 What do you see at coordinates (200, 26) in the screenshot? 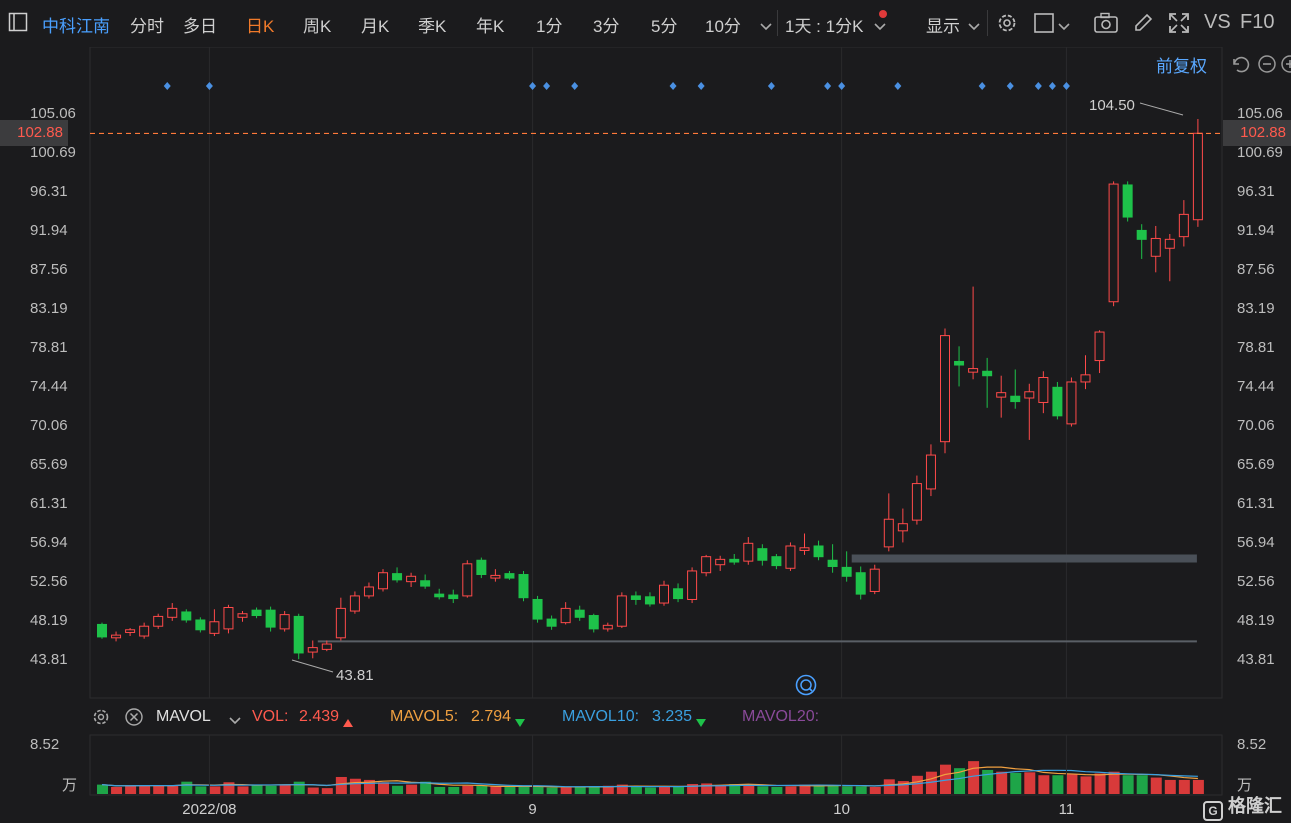
I see `period-duori: 多日` at bounding box center [200, 26].